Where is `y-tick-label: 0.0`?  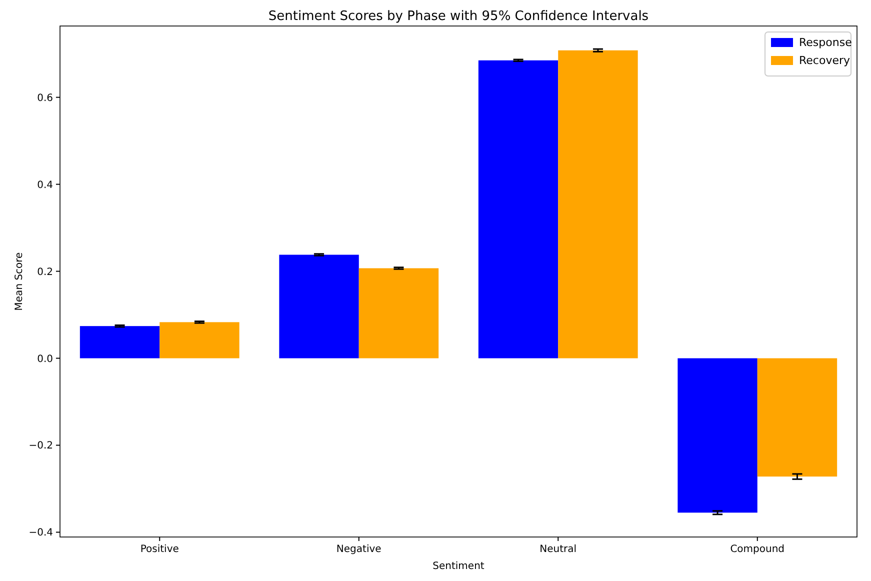 y-tick-label: 0.0 is located at coordinates (45, 359).